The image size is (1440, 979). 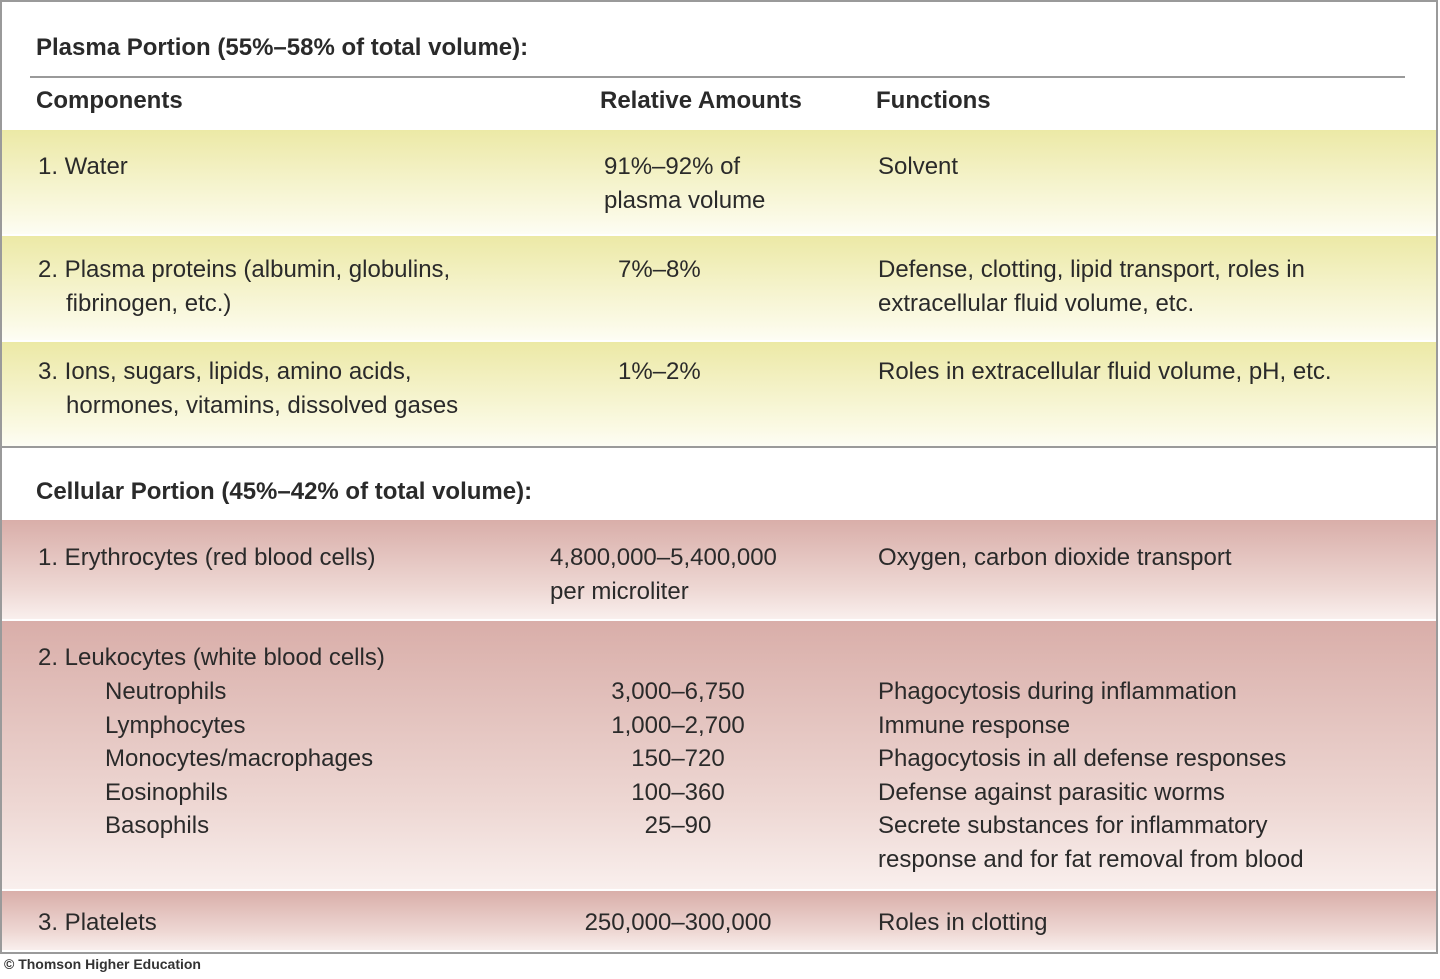 I want to click on component: 2. Leukocytes (white blood cells), so click(x=211, y=657).